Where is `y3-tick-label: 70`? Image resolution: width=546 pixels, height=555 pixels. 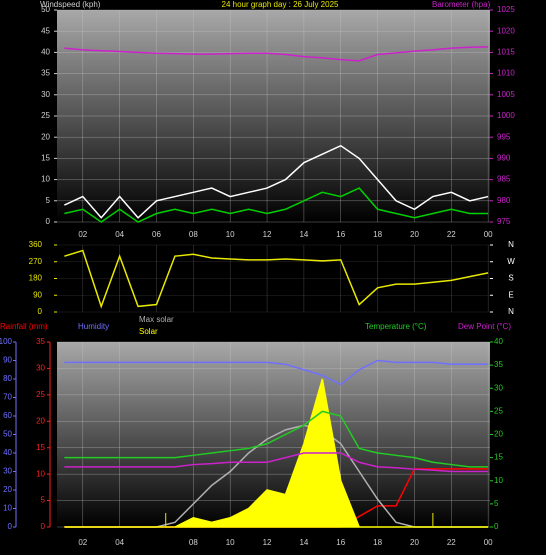 y3-tick-label: 70 is located at coordinates (7, 397).